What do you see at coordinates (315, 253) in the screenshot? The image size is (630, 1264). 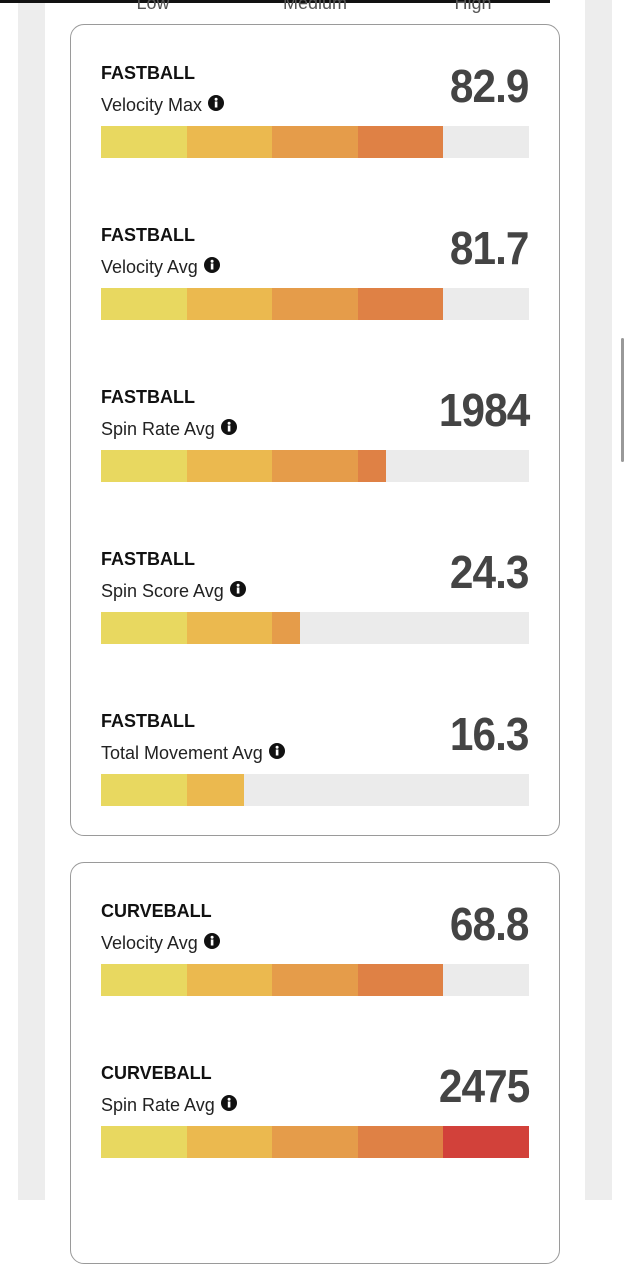 I see `metric-row: FASTBALL Velocity Avg 81.7` at bounding box center [315, 253].